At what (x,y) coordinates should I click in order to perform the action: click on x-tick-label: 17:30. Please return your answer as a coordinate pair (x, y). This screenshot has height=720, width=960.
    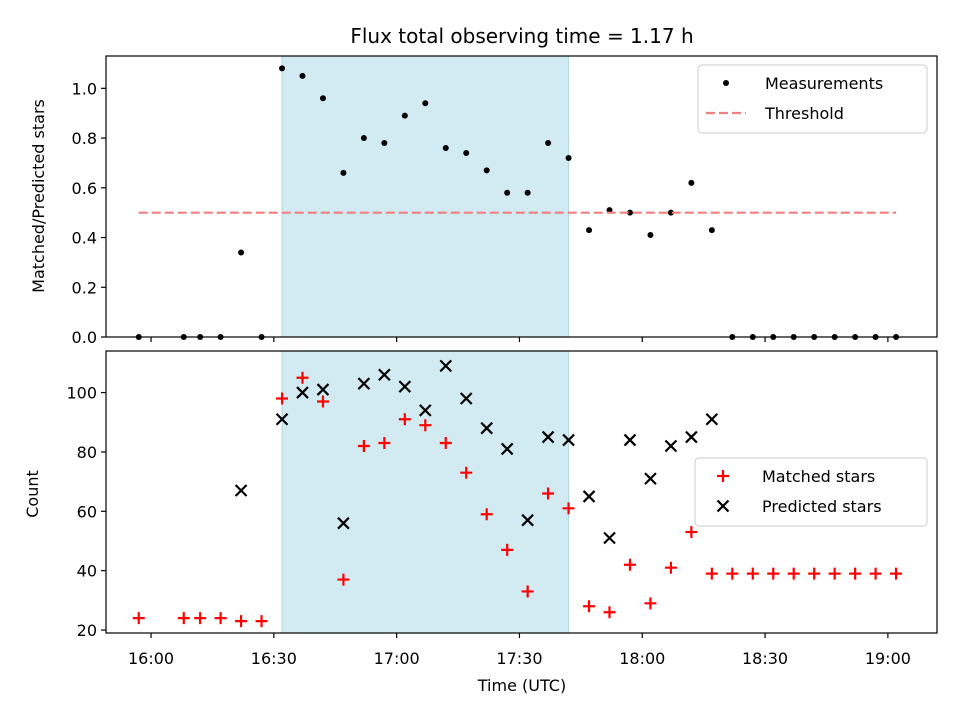
    Looking at the image, I should click on (519, 658).